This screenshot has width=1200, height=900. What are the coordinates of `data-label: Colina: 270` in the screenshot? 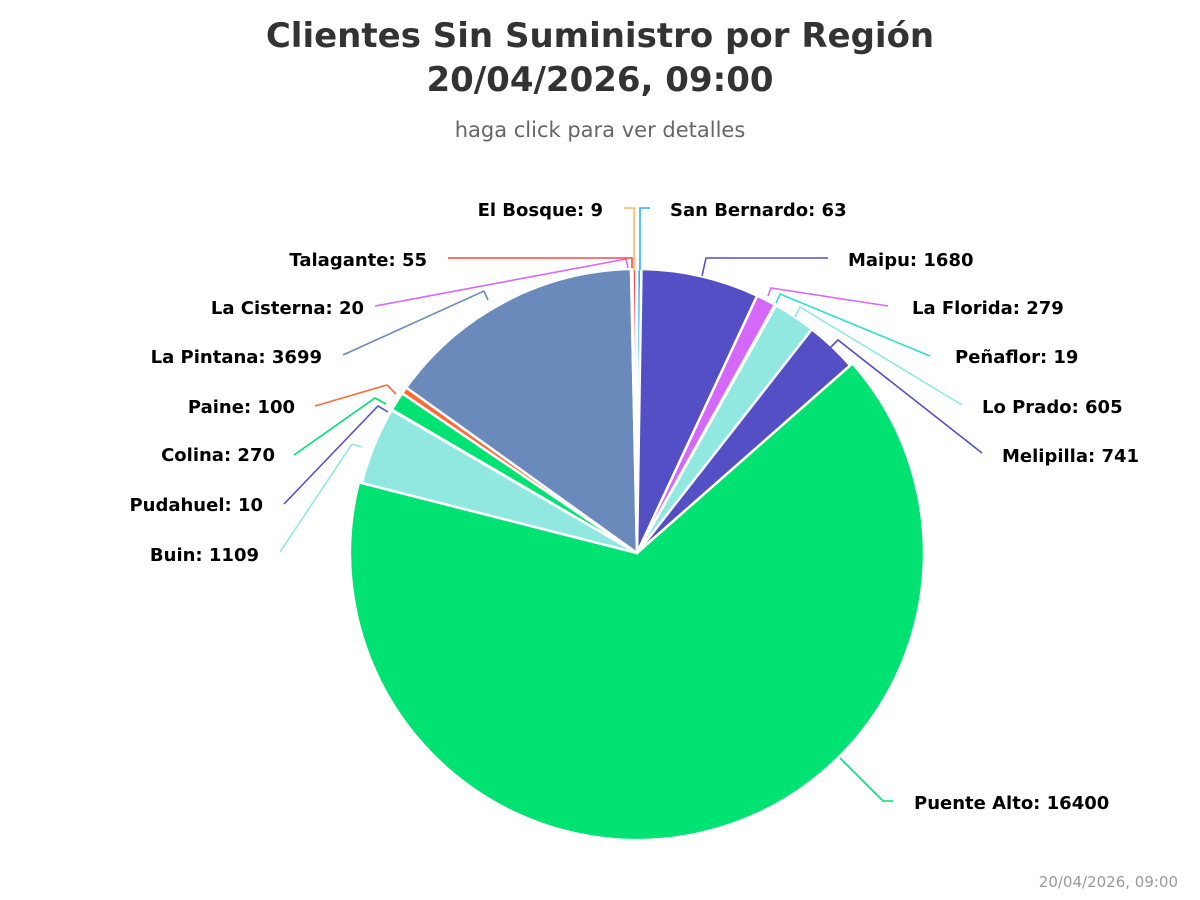 It's located at (218, 455).